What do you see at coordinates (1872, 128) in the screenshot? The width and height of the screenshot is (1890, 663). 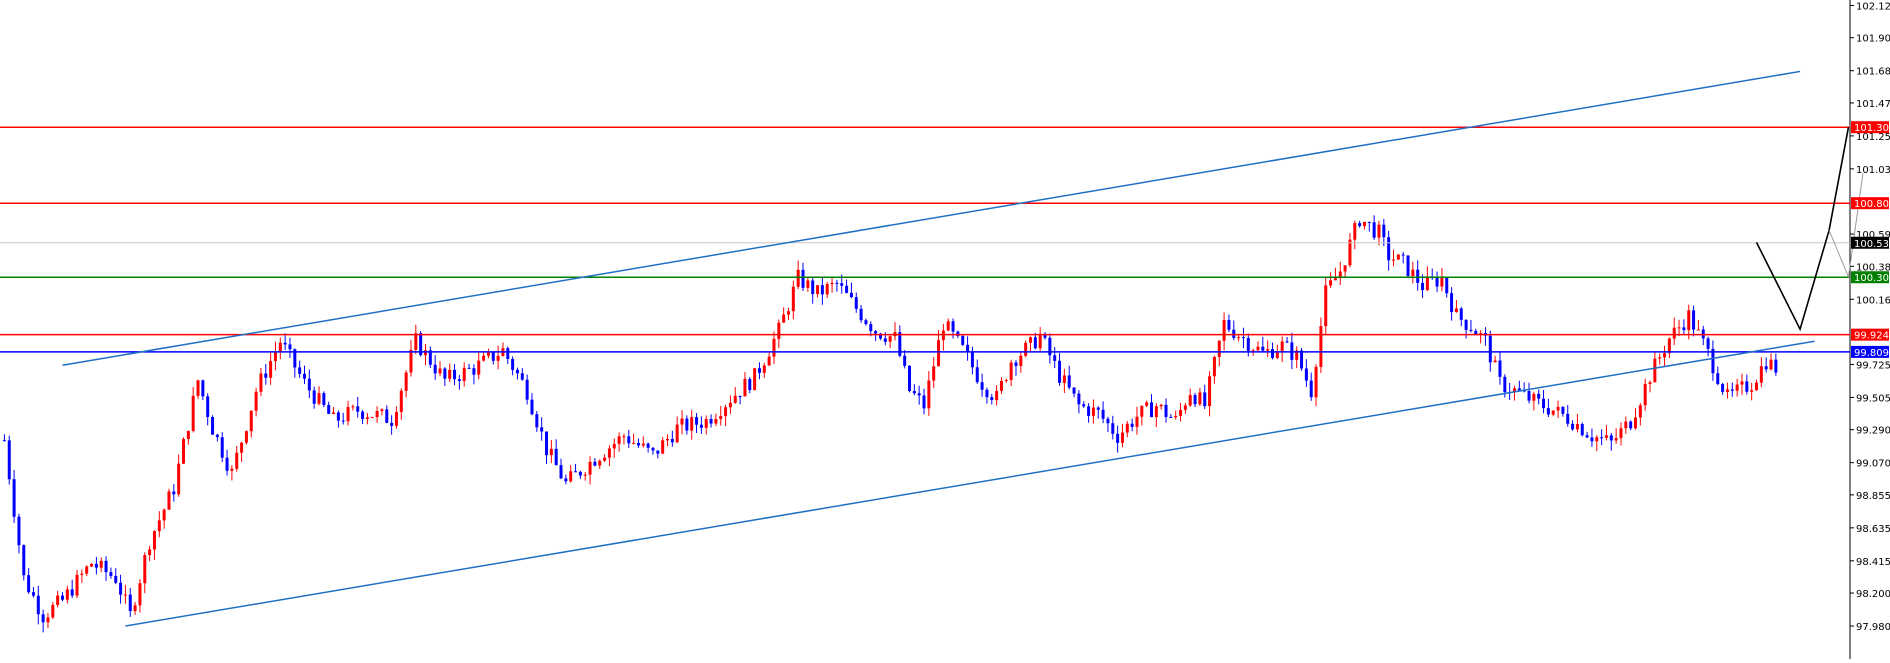 I see `level-tag-label: 101.308` at bounding box center [1872, 128].